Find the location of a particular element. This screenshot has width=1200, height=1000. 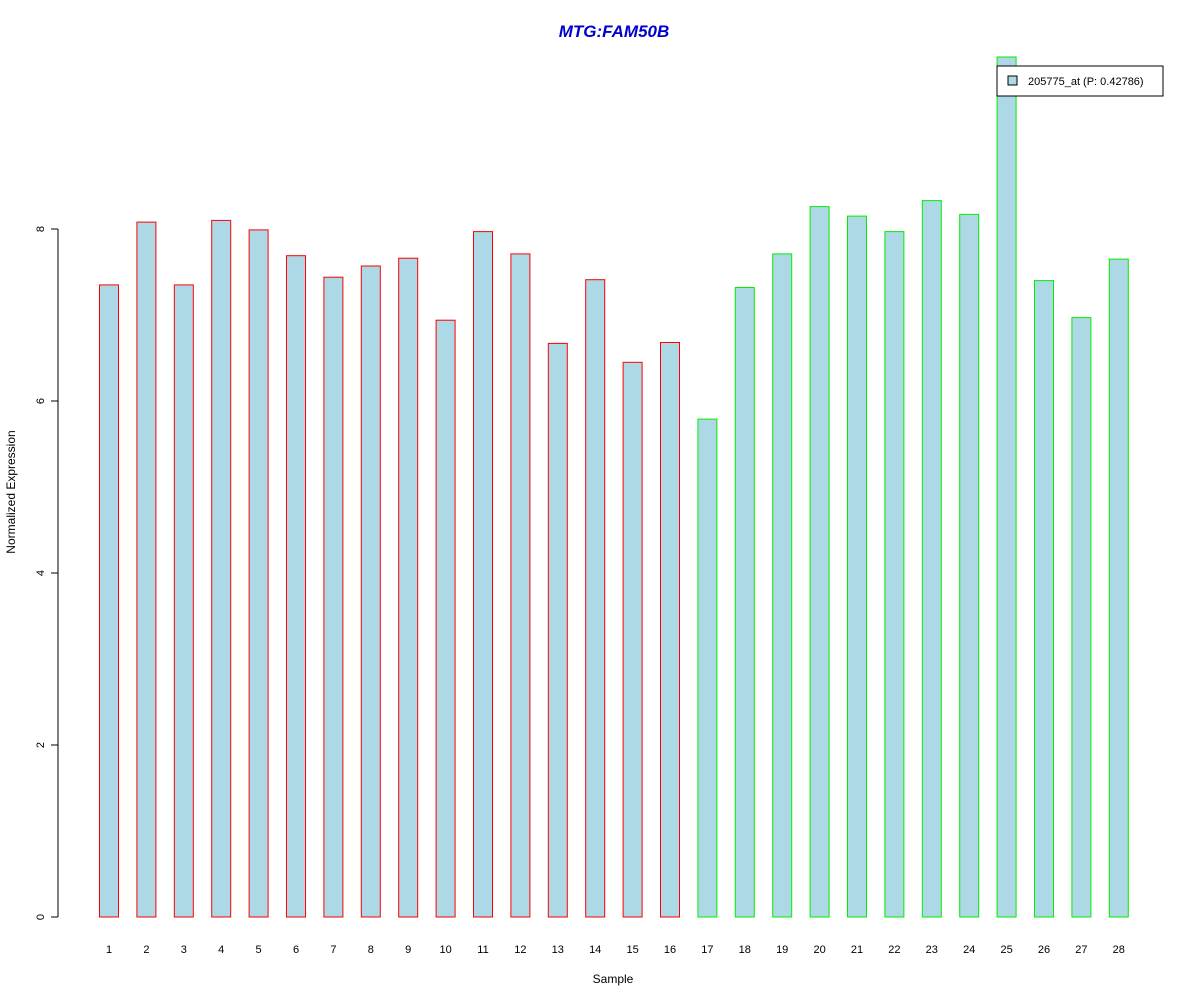

x-tick-label: 17 is located at coordinates (707, 950).